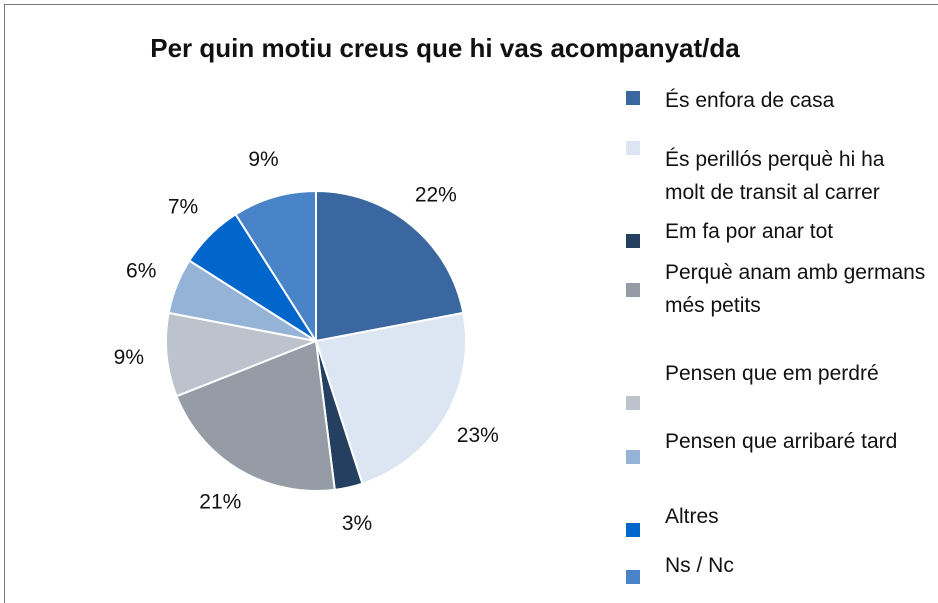  Describe the element at coordinates (699, 565) in the screenshot. I see `legend-label: Ns / Nc` at that location.